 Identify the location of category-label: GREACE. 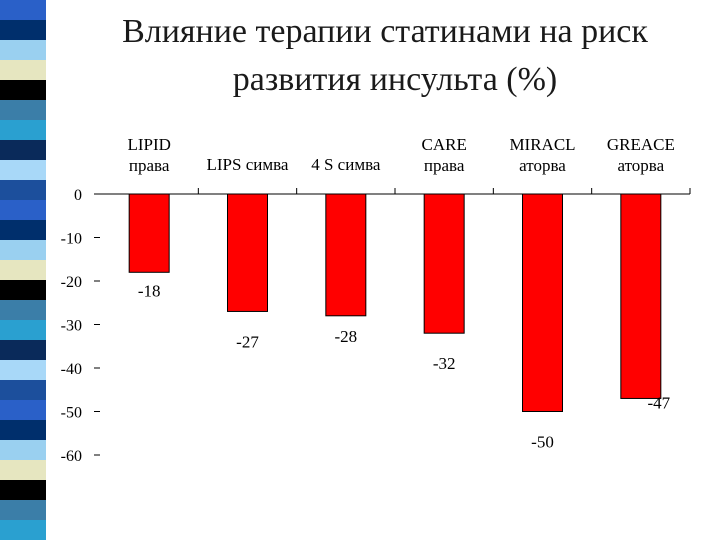
(641, 144).